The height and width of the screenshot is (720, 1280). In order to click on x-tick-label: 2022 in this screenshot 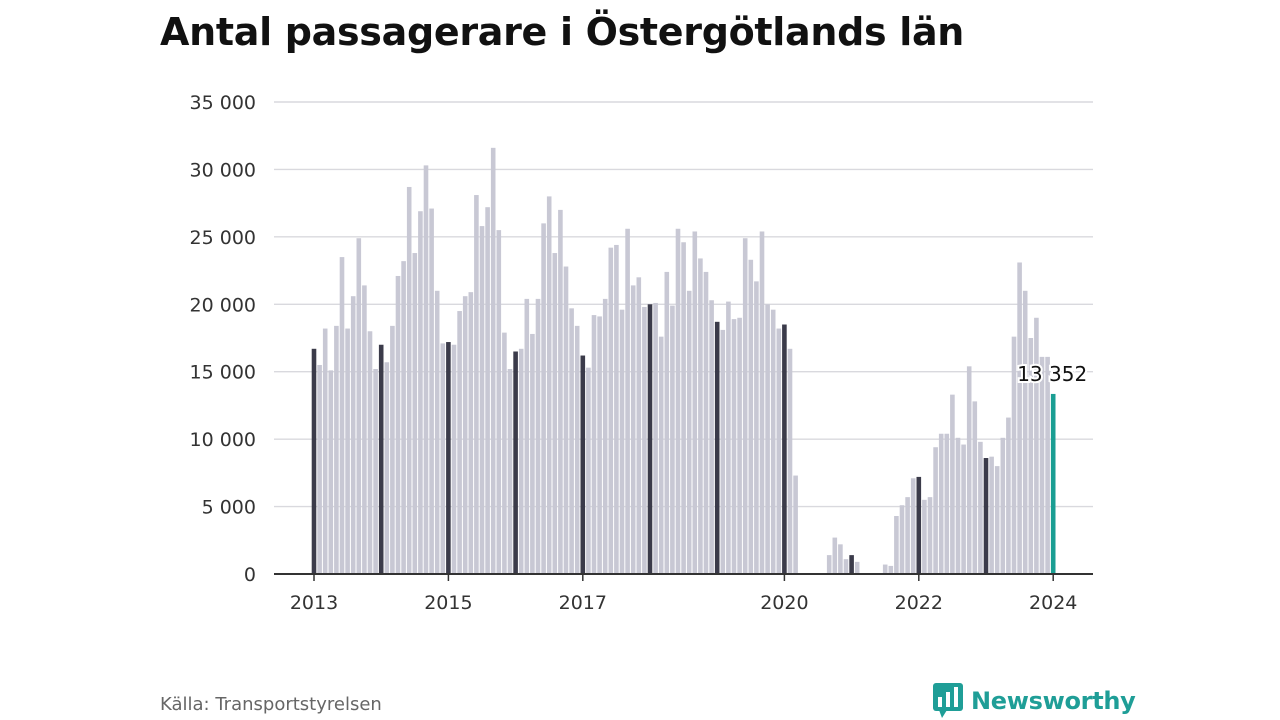, I will do `click(919, 603)`.